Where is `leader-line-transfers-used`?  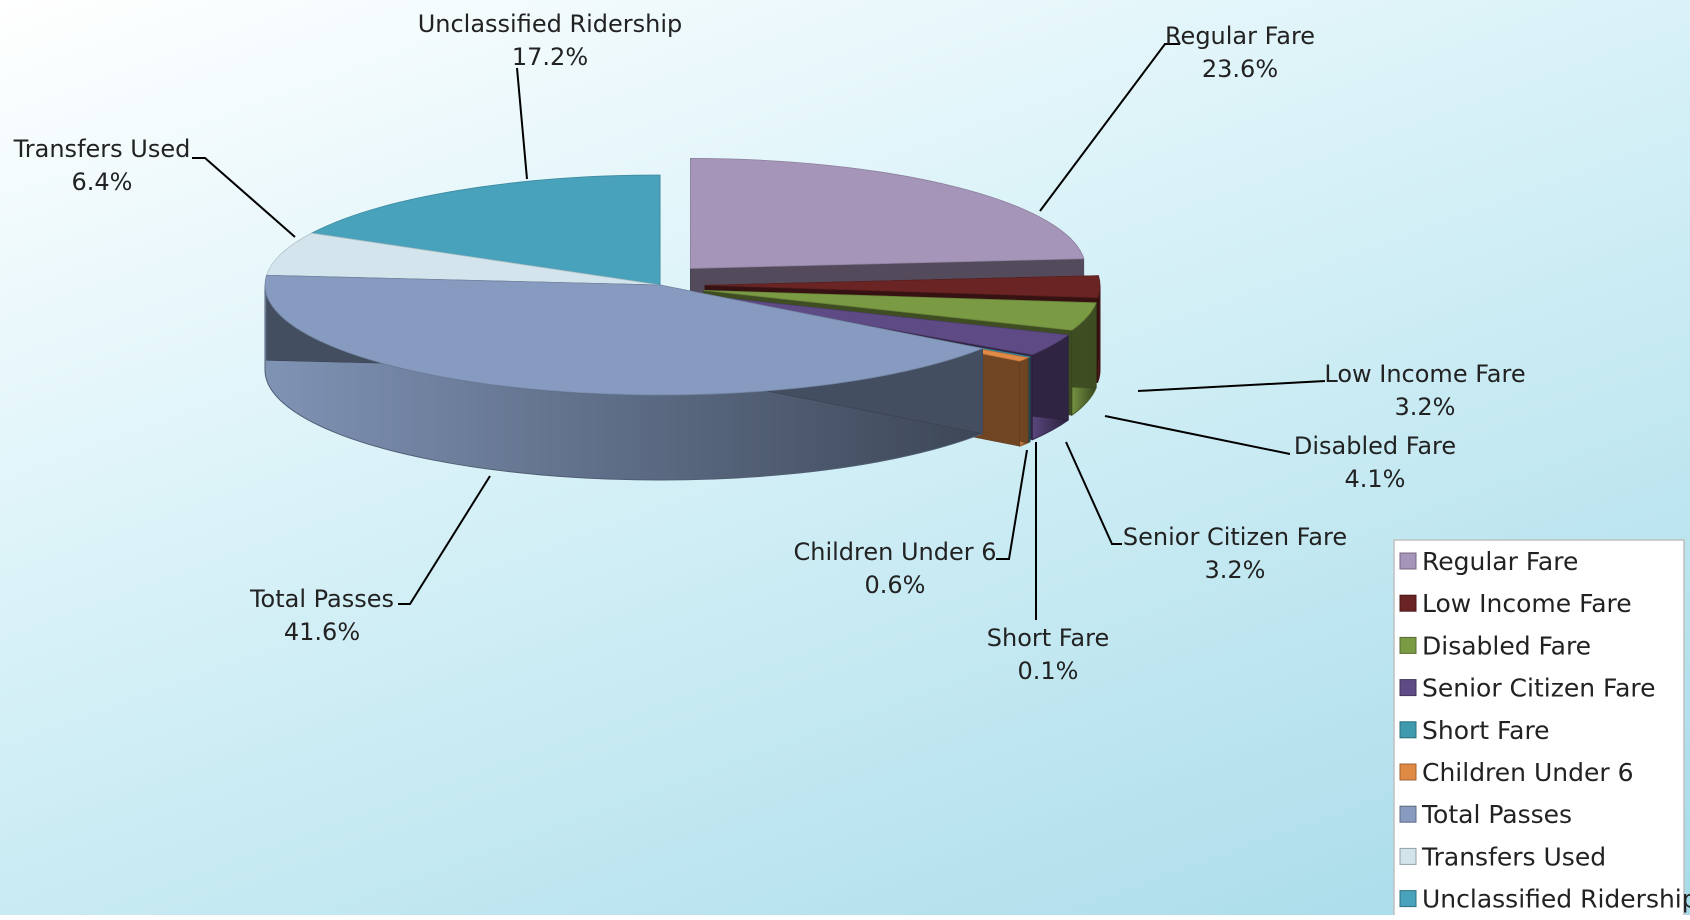 leader-line-transfers-used is located at coordinates (244, 197).